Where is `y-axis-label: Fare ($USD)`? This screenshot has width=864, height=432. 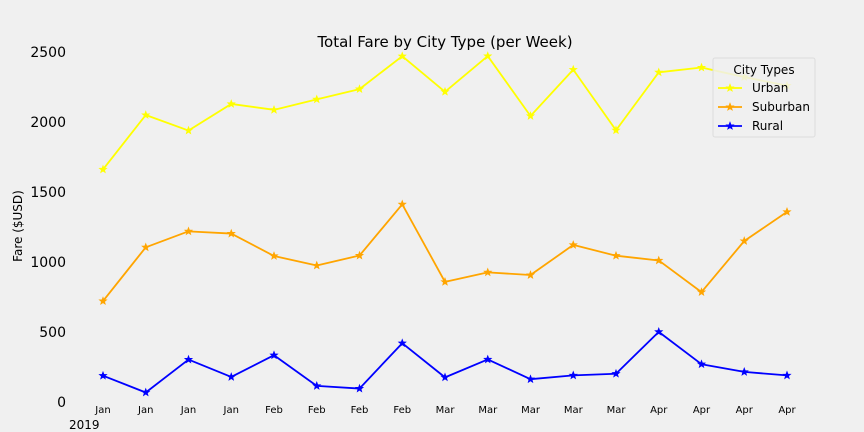
y-axis-label: Fare ($USD) is located at coordinates (18, 226).